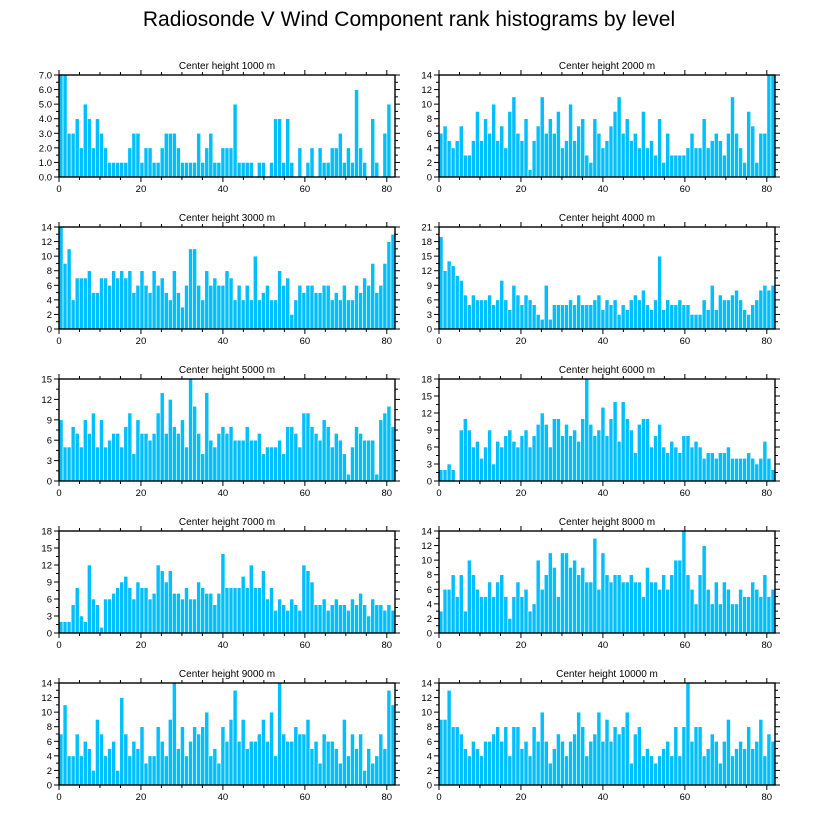 This screenshot has height=824, width=818. I want to click on panel-title: Center height 9000 m, so click(227, 674).